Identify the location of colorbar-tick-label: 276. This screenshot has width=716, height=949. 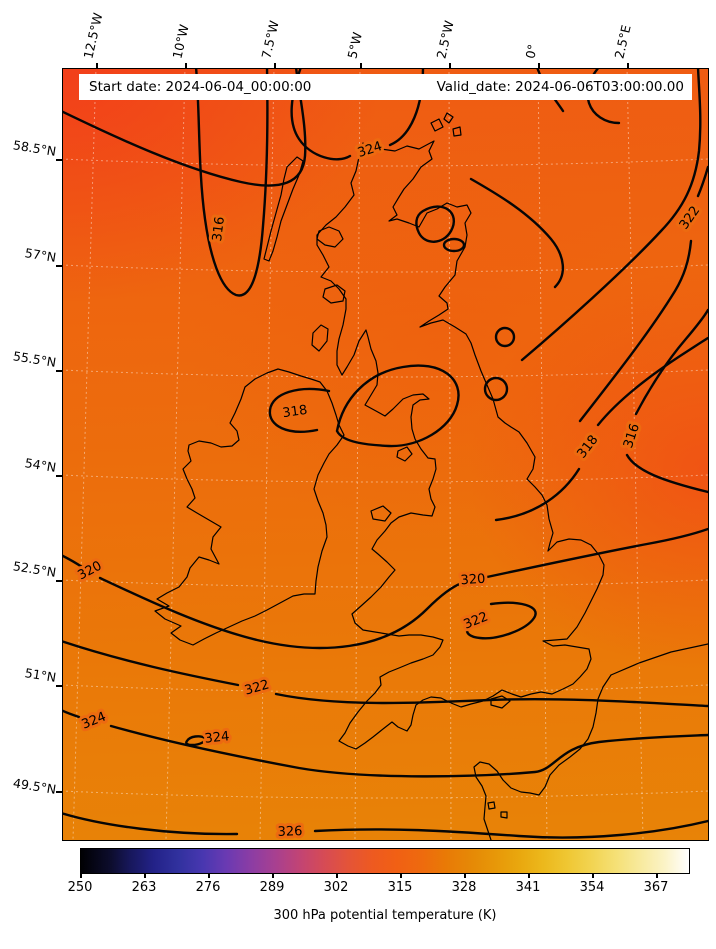
(208, 887).